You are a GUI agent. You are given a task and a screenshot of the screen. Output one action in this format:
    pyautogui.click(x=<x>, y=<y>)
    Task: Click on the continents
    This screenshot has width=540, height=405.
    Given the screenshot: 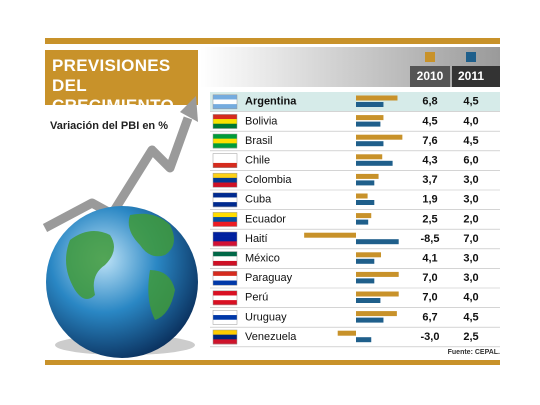 What is the action you would take?
    pyautogui.click(x=120, y=266)
    